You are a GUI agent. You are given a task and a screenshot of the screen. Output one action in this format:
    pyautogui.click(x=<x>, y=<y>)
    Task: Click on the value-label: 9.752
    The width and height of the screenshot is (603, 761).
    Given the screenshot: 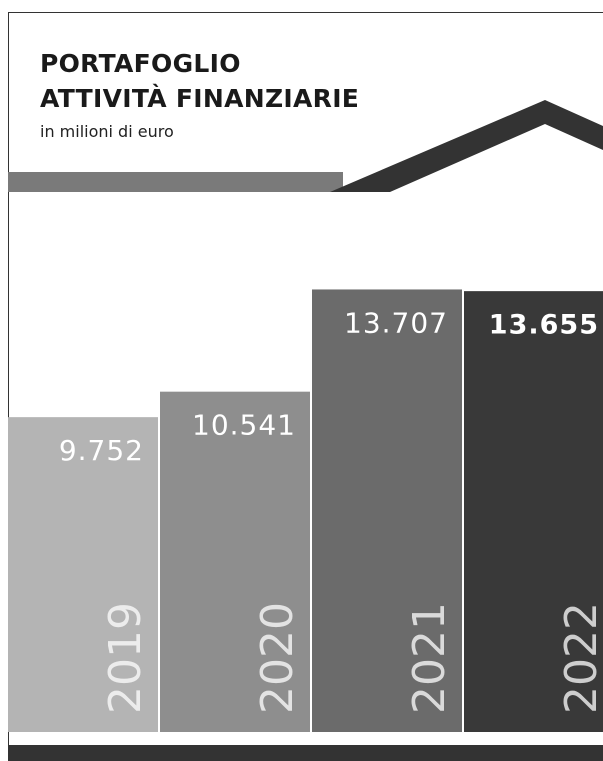 What is the action you would take?
    pyautogui.click(x=101, y=450)
    